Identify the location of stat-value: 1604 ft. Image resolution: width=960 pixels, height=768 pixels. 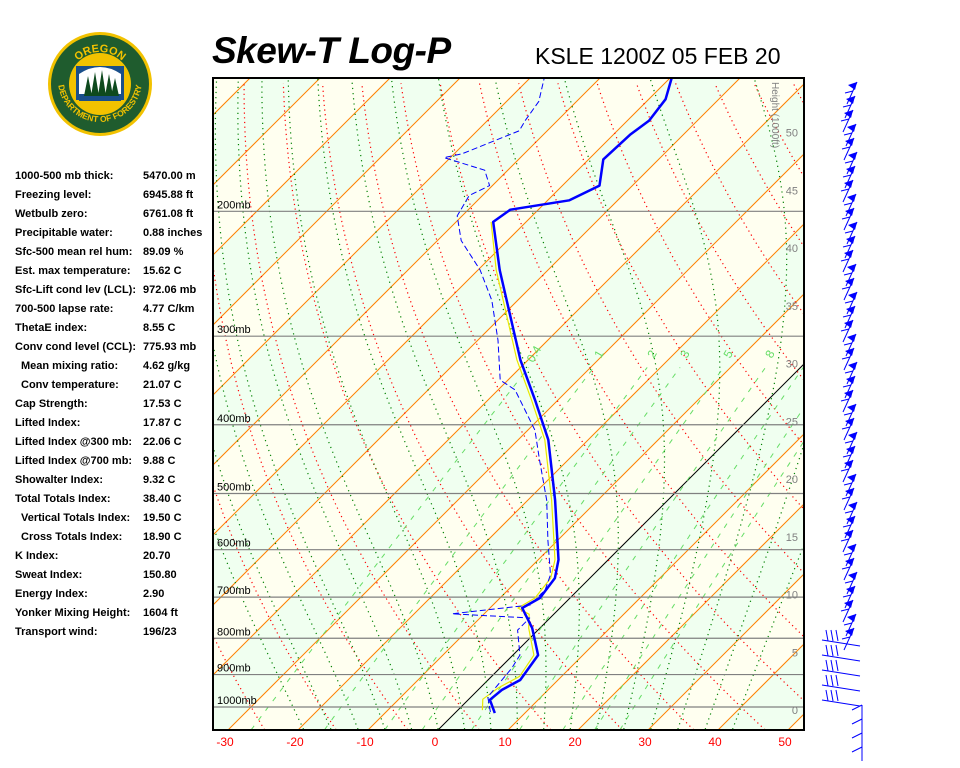
(160, 613).